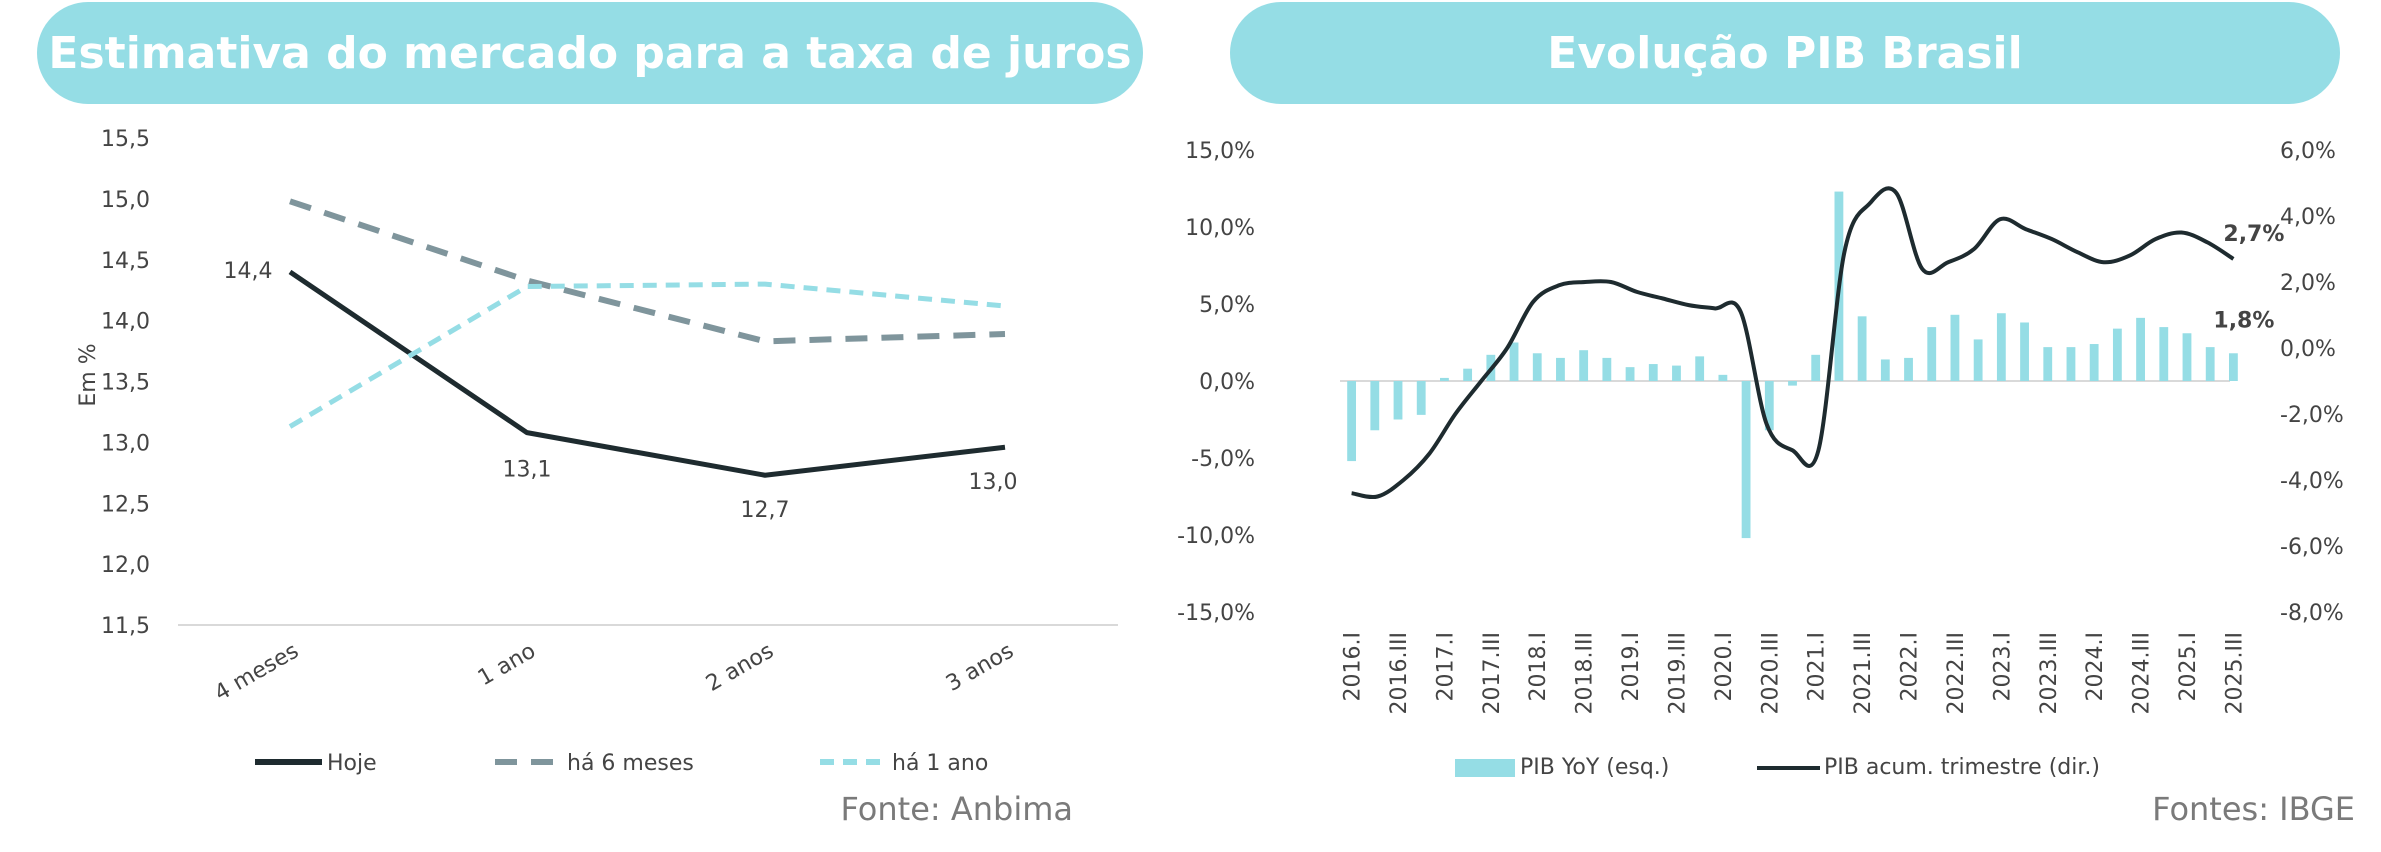  Describe the element at coordinates (248, 271) in the screenshot. I see `data-label: 14,4` at that location.